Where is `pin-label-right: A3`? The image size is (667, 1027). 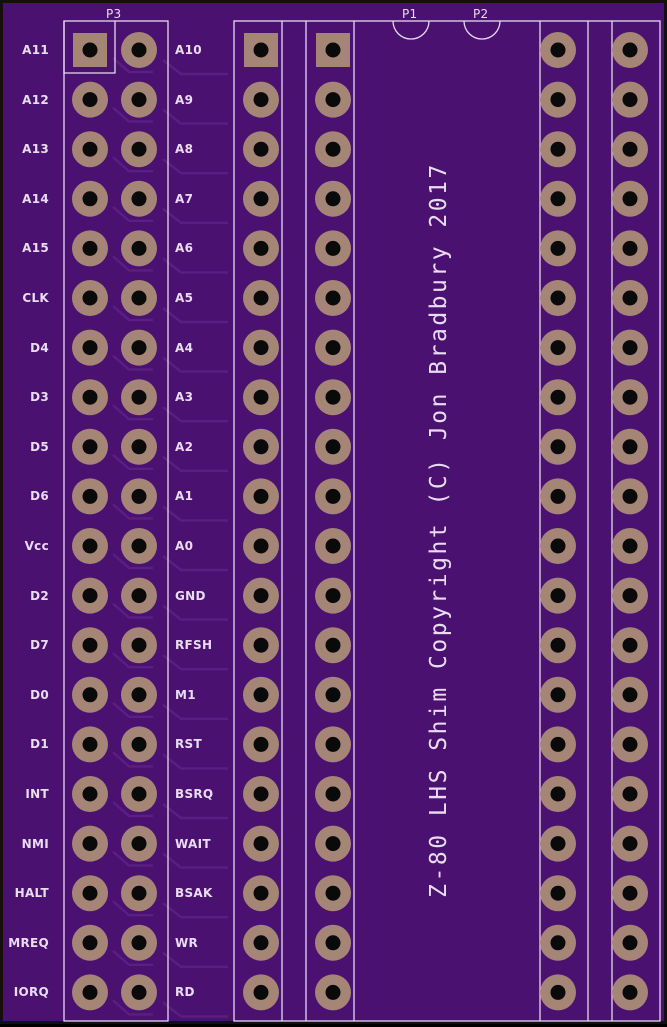
pin-label-right: A3 is located at coordinates (184, 397).